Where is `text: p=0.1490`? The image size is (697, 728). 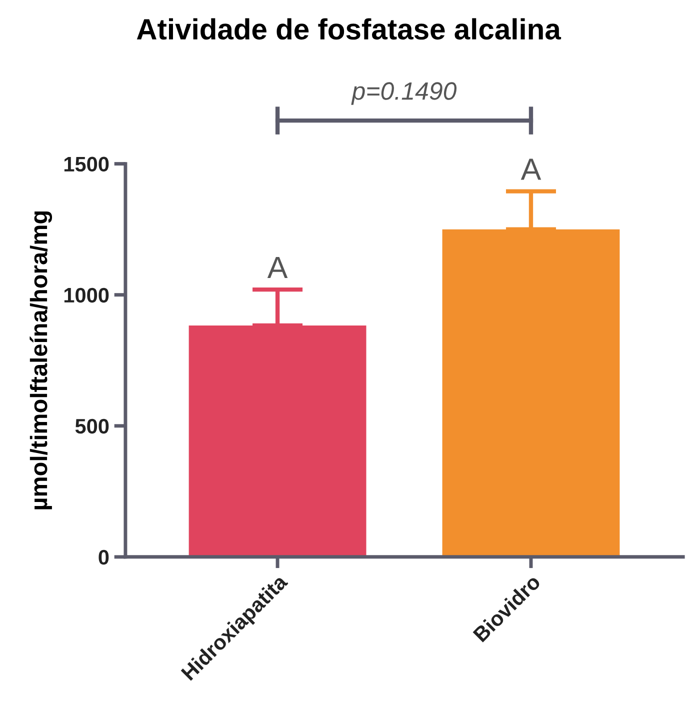
text: p=0.1490 is located at coordinates (404, 93).